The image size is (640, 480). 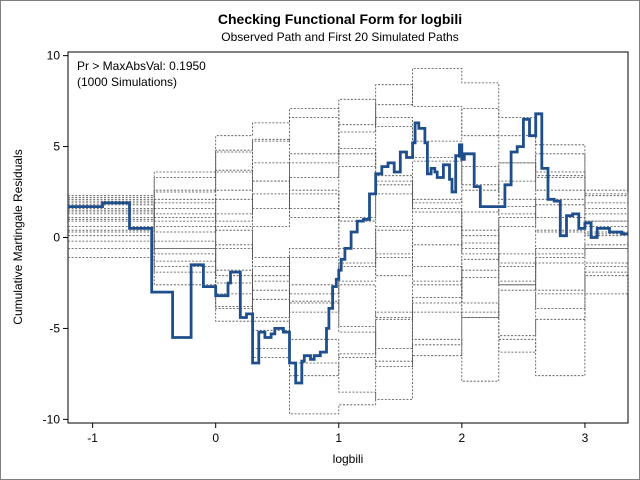 I want to click on y-tick-label: -10, so click(x=52, y=419).